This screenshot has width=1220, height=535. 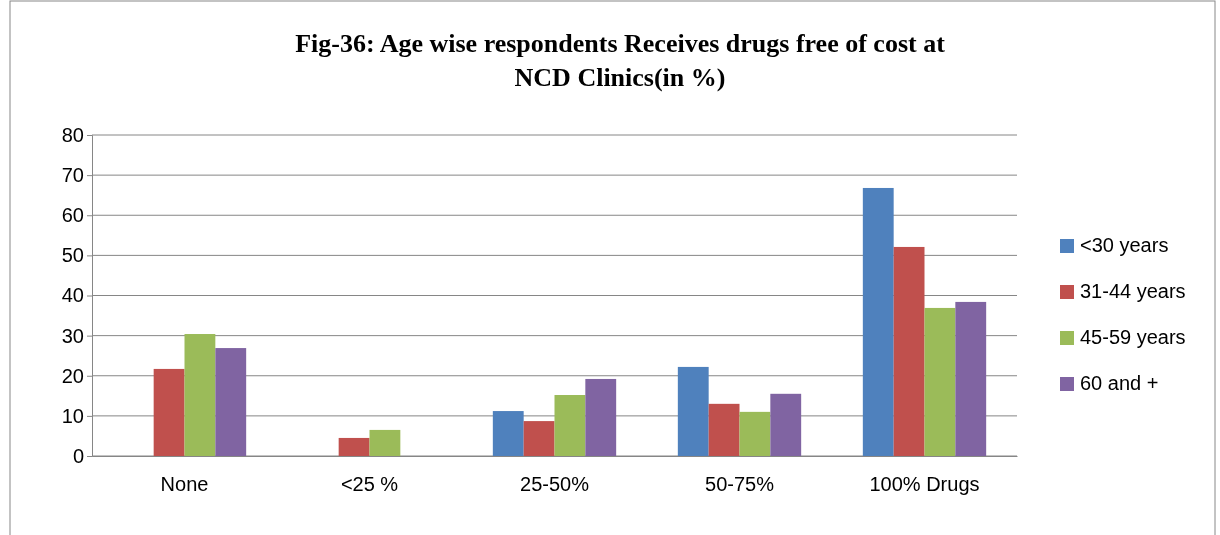 What do you see at coordinates (72, 134) in the screenshot?
I see `y-tick-label: 80` at bounding box center [72, 134].